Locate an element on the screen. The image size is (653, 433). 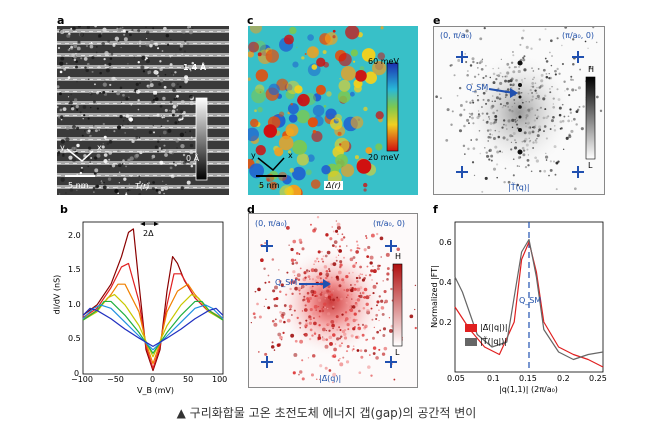
panel-e-ft: (0, π/a₀) (π/a₀, 0) Q_SM H L |T̃(q)| is located at coordinates (514, 108).